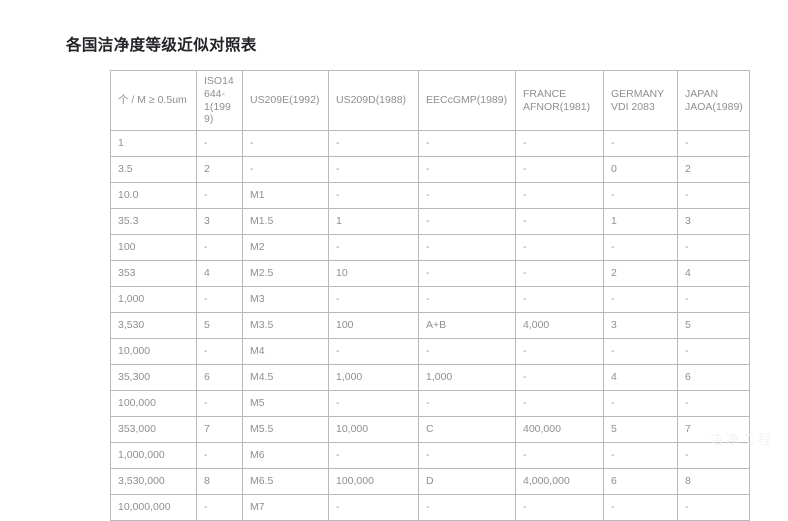  What do you see at coordinates (467, 482) in the screenshot?
I see `table-cell: D` at bounding box center [467, 482].